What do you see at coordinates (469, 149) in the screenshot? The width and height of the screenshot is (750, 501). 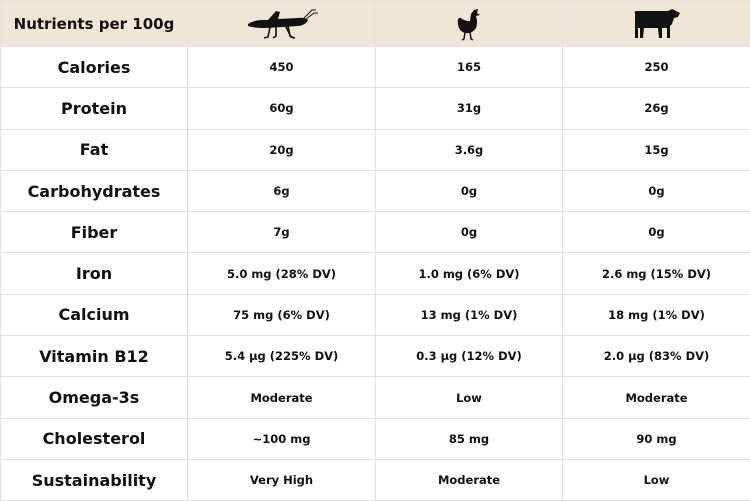 I see `cell-chicken: 3.6g` at bounding box center [469, 149].